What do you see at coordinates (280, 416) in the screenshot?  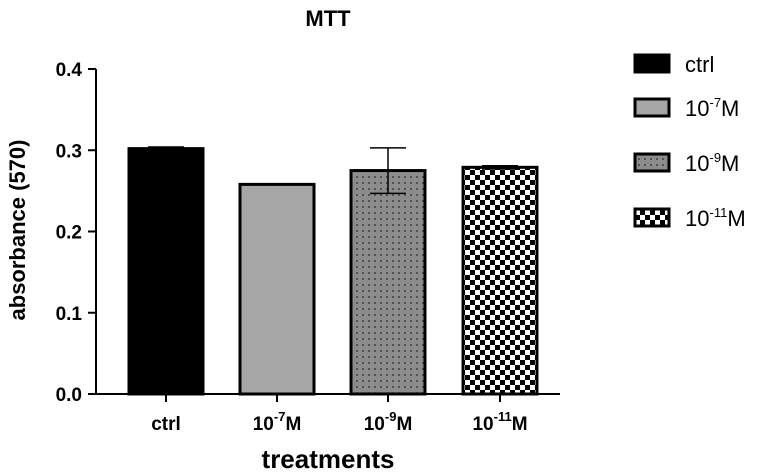 I see `x-tick-label-exponent: -7` at bounding box center [280, 416].